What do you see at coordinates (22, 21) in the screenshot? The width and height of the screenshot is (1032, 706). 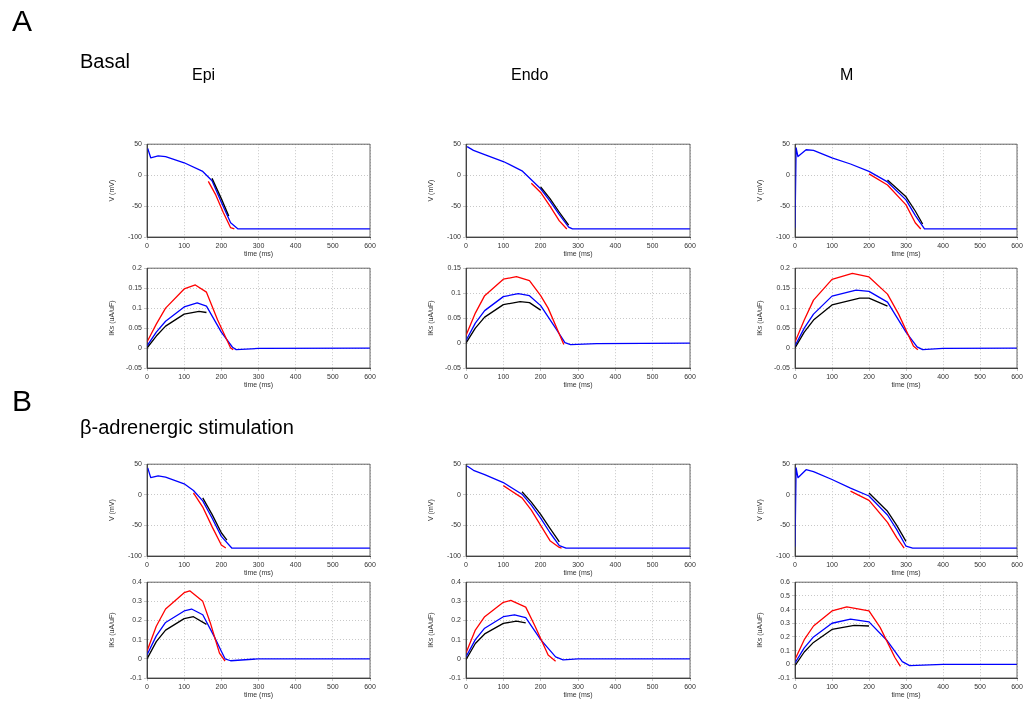 I see `text: A` at bounding box center [22, 21].